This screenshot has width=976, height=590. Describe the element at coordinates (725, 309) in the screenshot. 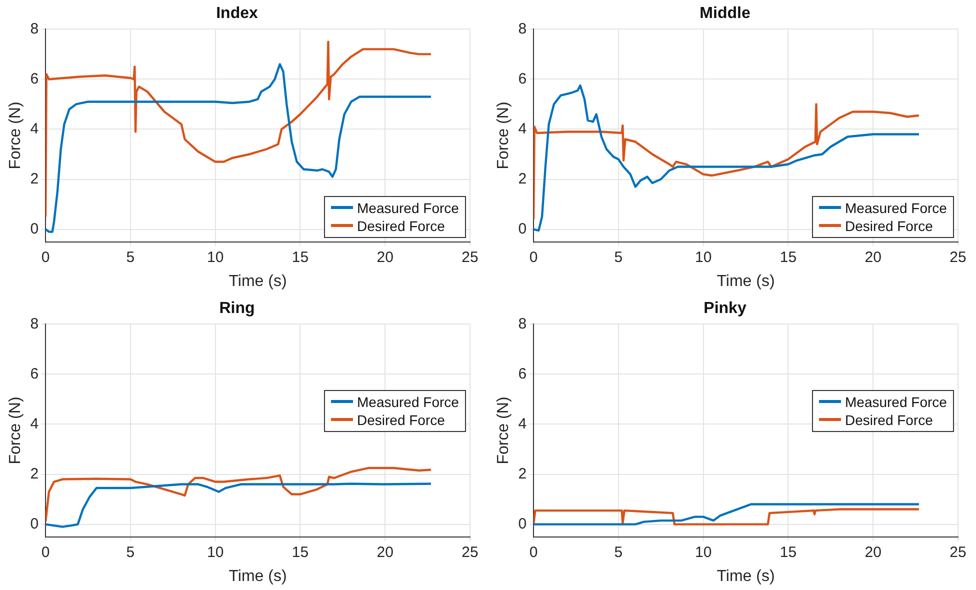

I see `chart-title: Pinky` at that location.